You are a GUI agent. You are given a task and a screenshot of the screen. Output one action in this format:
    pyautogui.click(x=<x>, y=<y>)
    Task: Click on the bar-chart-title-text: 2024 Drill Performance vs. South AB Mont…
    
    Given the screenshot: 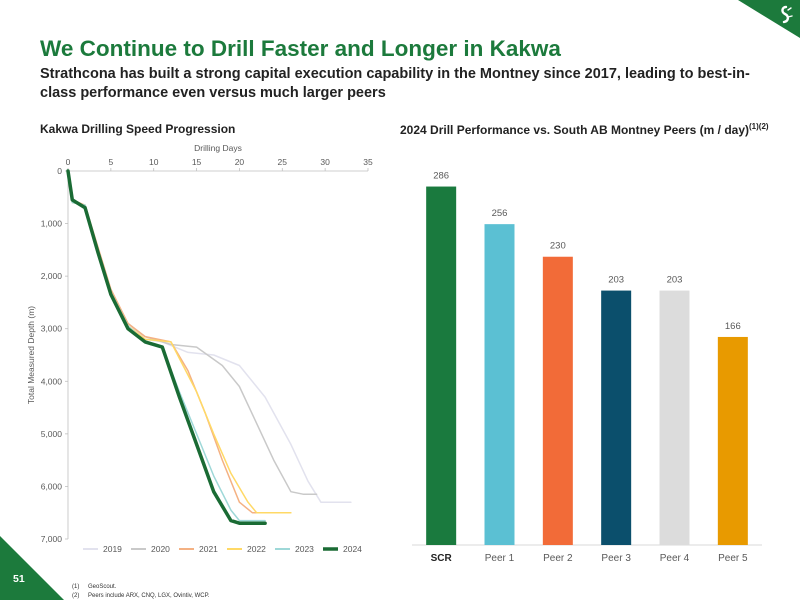 What is the action you would take?
    pyautogui.click(x=574, y=130)
    